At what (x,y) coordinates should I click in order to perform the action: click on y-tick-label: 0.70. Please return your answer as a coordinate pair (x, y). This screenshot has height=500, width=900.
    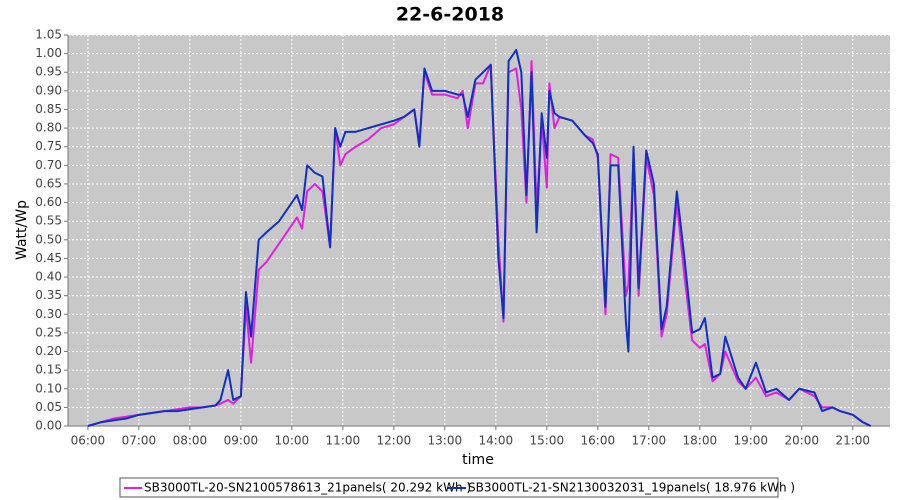
    Looking at the image, I should click on (48, 165).